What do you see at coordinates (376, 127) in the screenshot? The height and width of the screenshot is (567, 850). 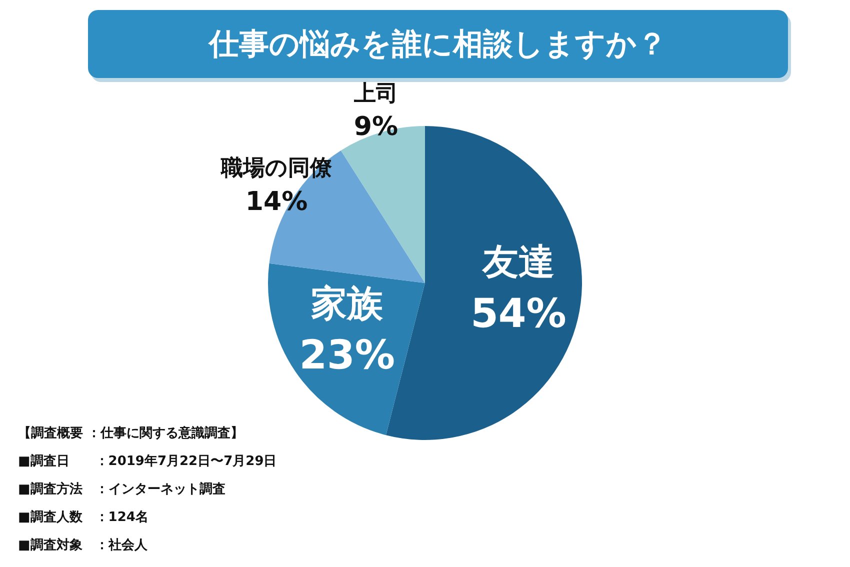 I see `data-label: 9%` at bounding box center [376, 127].